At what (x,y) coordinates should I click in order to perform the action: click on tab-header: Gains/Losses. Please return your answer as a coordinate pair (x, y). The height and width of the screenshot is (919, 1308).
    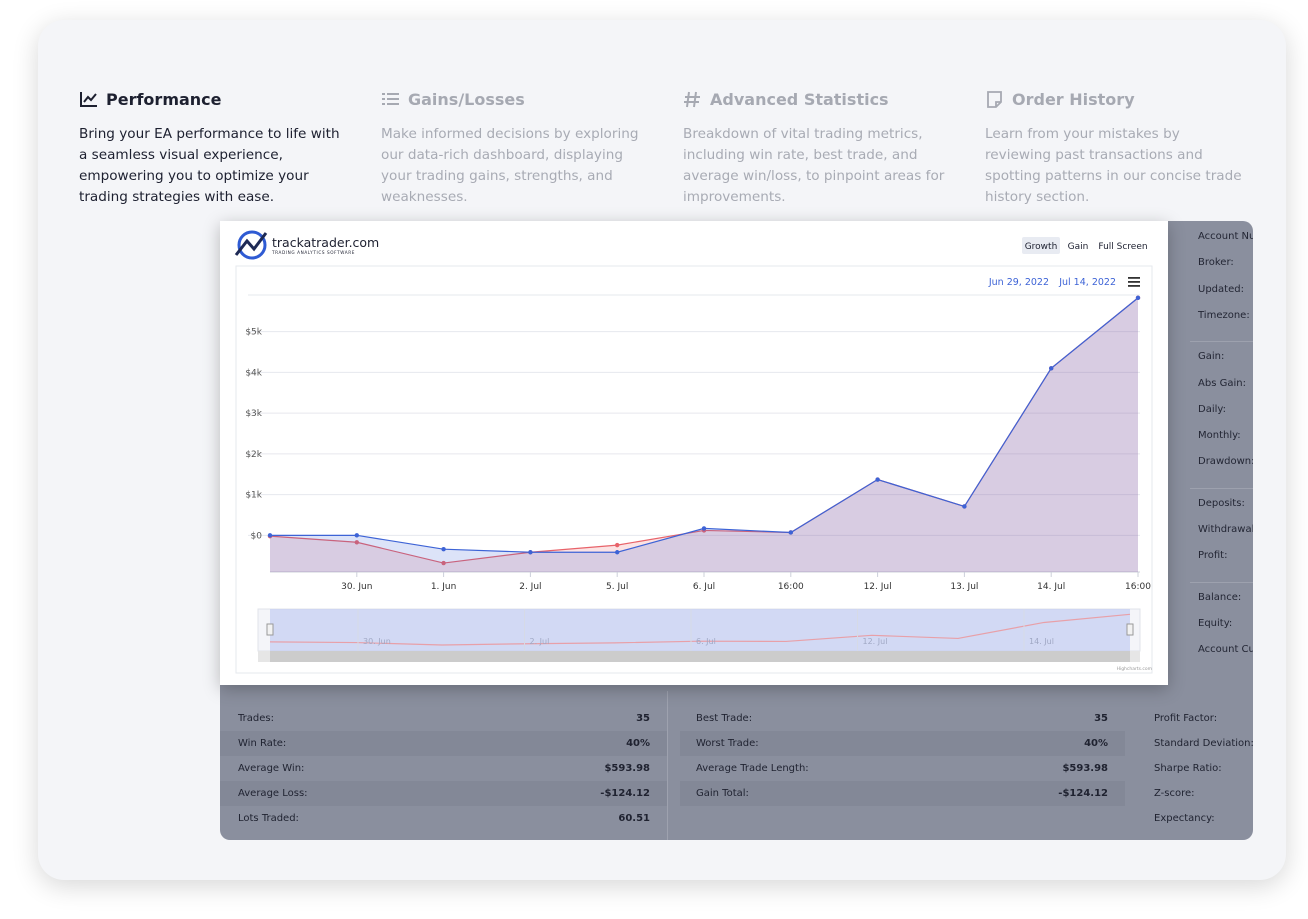
    Looking at the image, I should click on (516, 99).